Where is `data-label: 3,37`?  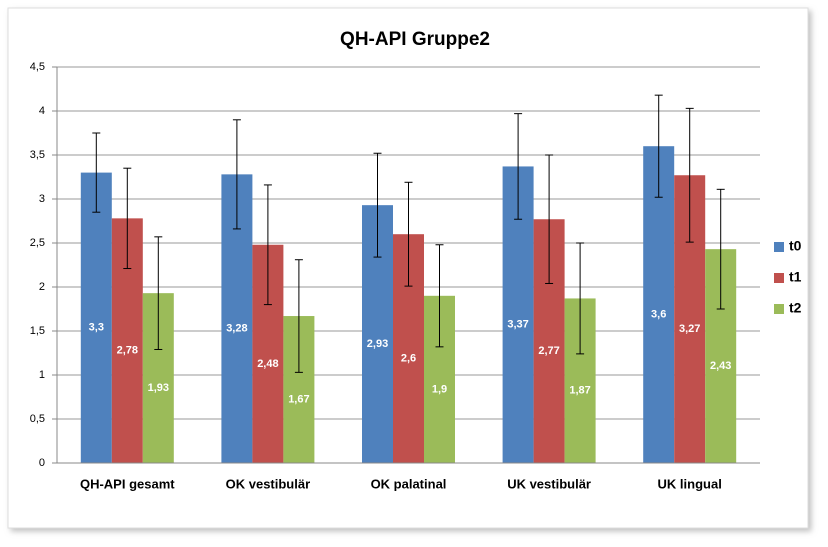 data-label: 3,37 is located at coordinates (517, 325).